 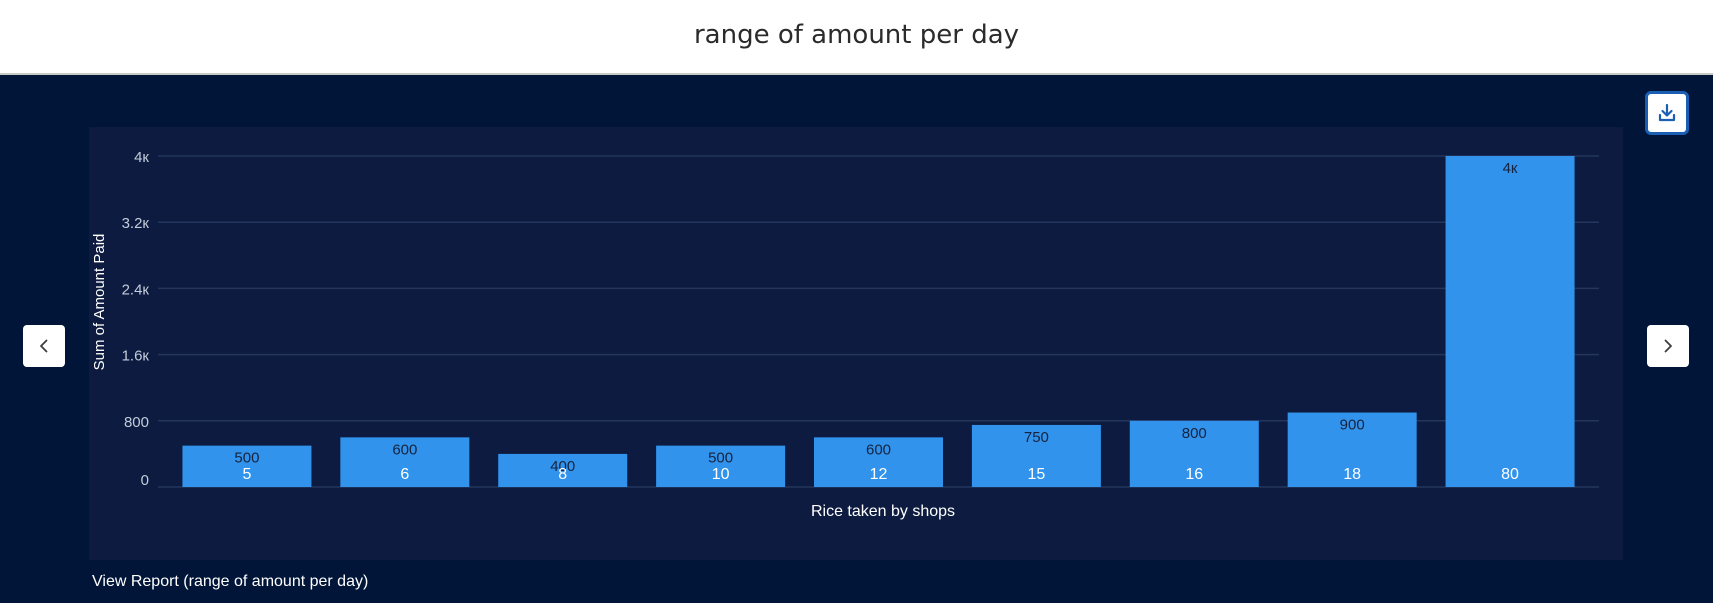 I want to click on x-axis-title: Rice taken by shops, so click(x=883, y=511).